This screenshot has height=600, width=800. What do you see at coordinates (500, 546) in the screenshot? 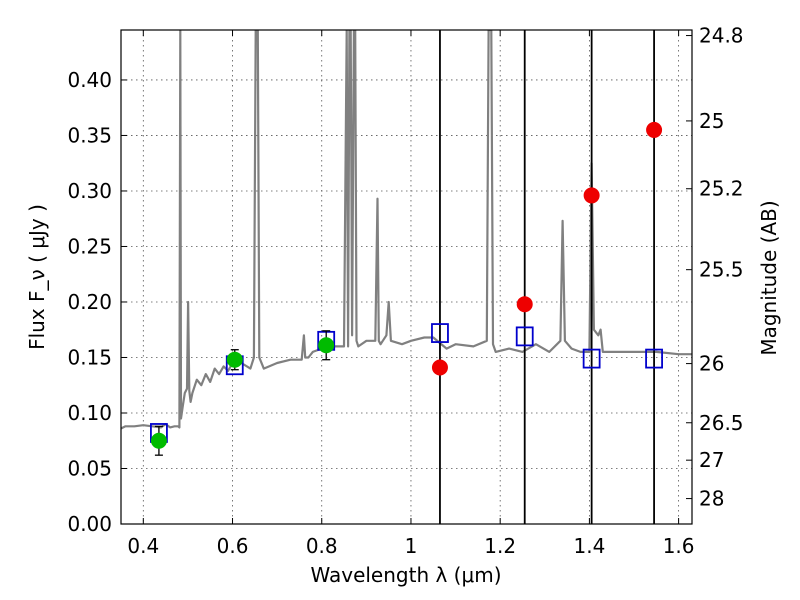
I see `x-tick-label: 1.2` at bounding box center [500, 546].